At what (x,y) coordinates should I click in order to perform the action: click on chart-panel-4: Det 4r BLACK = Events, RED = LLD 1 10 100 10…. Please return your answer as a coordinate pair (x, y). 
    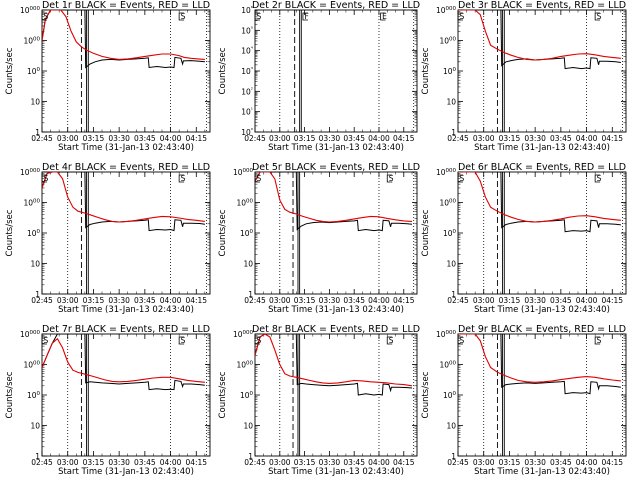
    Looking at the image, I should click on (108, 238).